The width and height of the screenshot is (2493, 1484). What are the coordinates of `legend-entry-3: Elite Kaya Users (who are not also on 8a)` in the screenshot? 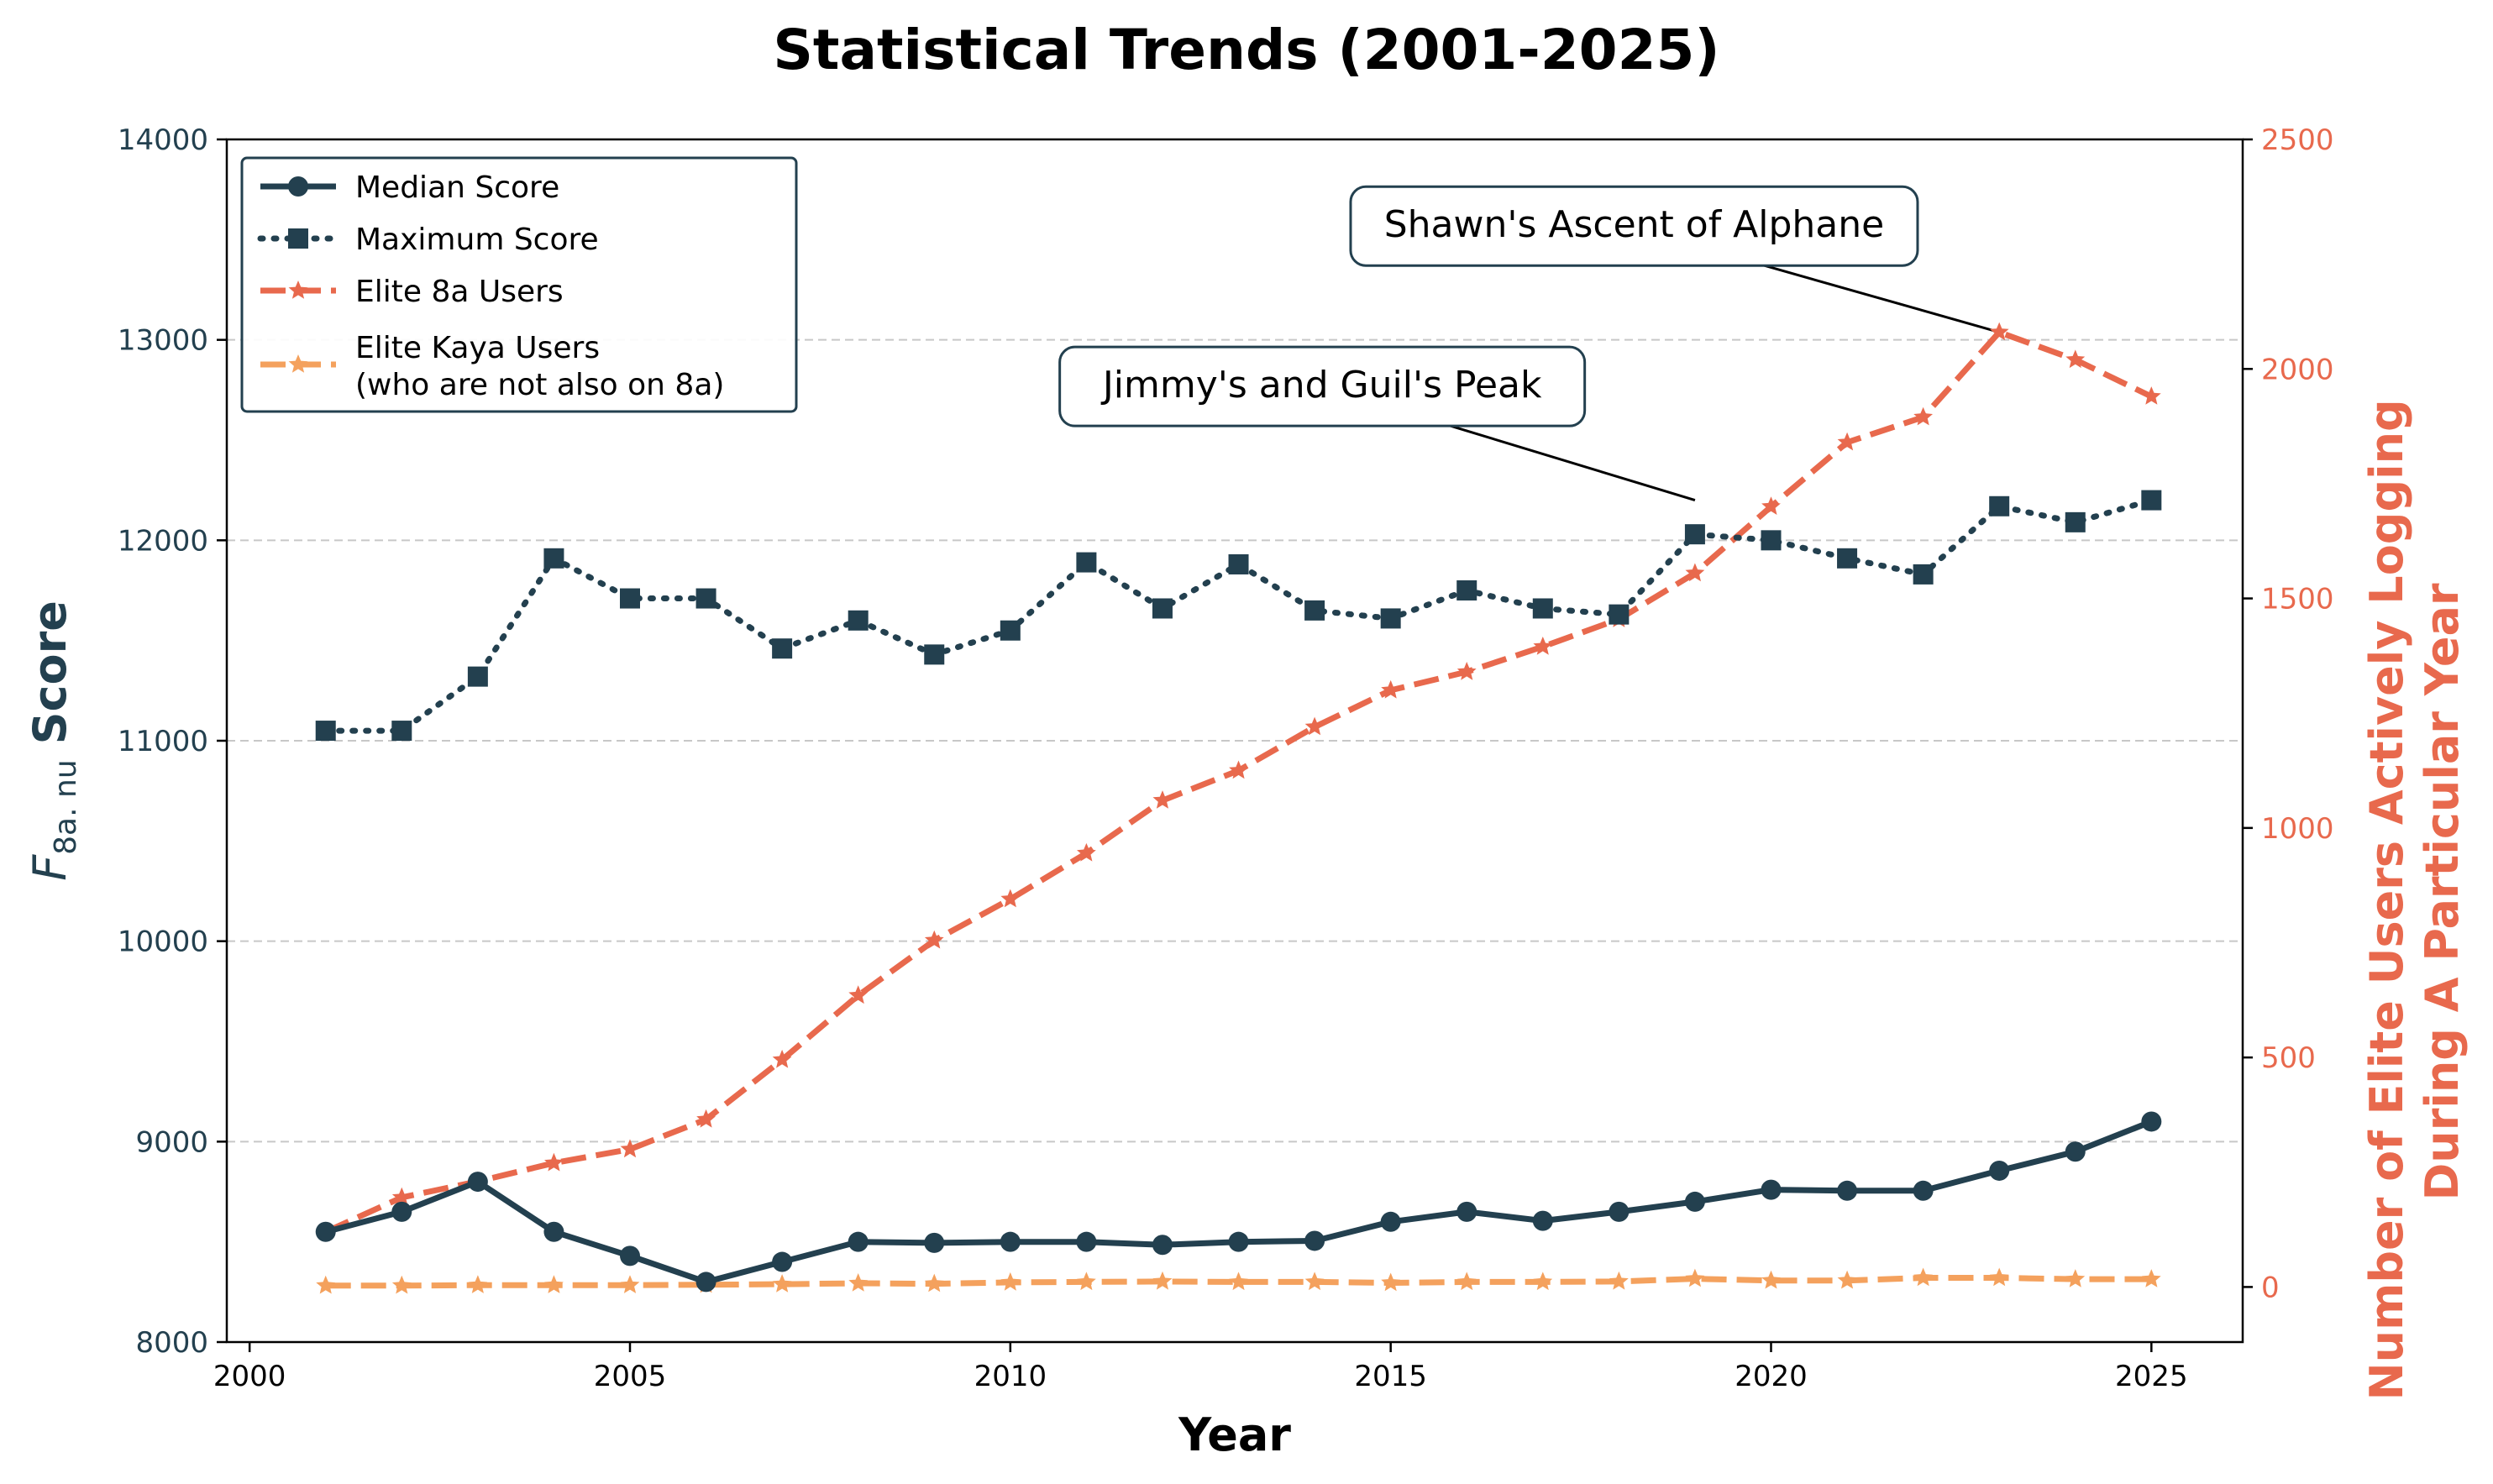 It's located at (492, 367).